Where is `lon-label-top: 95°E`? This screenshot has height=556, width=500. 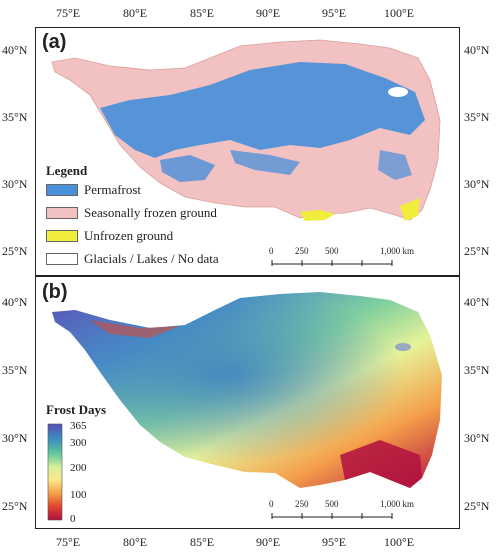
lon-label-top: 95°E is located at coordinates (334, 13).